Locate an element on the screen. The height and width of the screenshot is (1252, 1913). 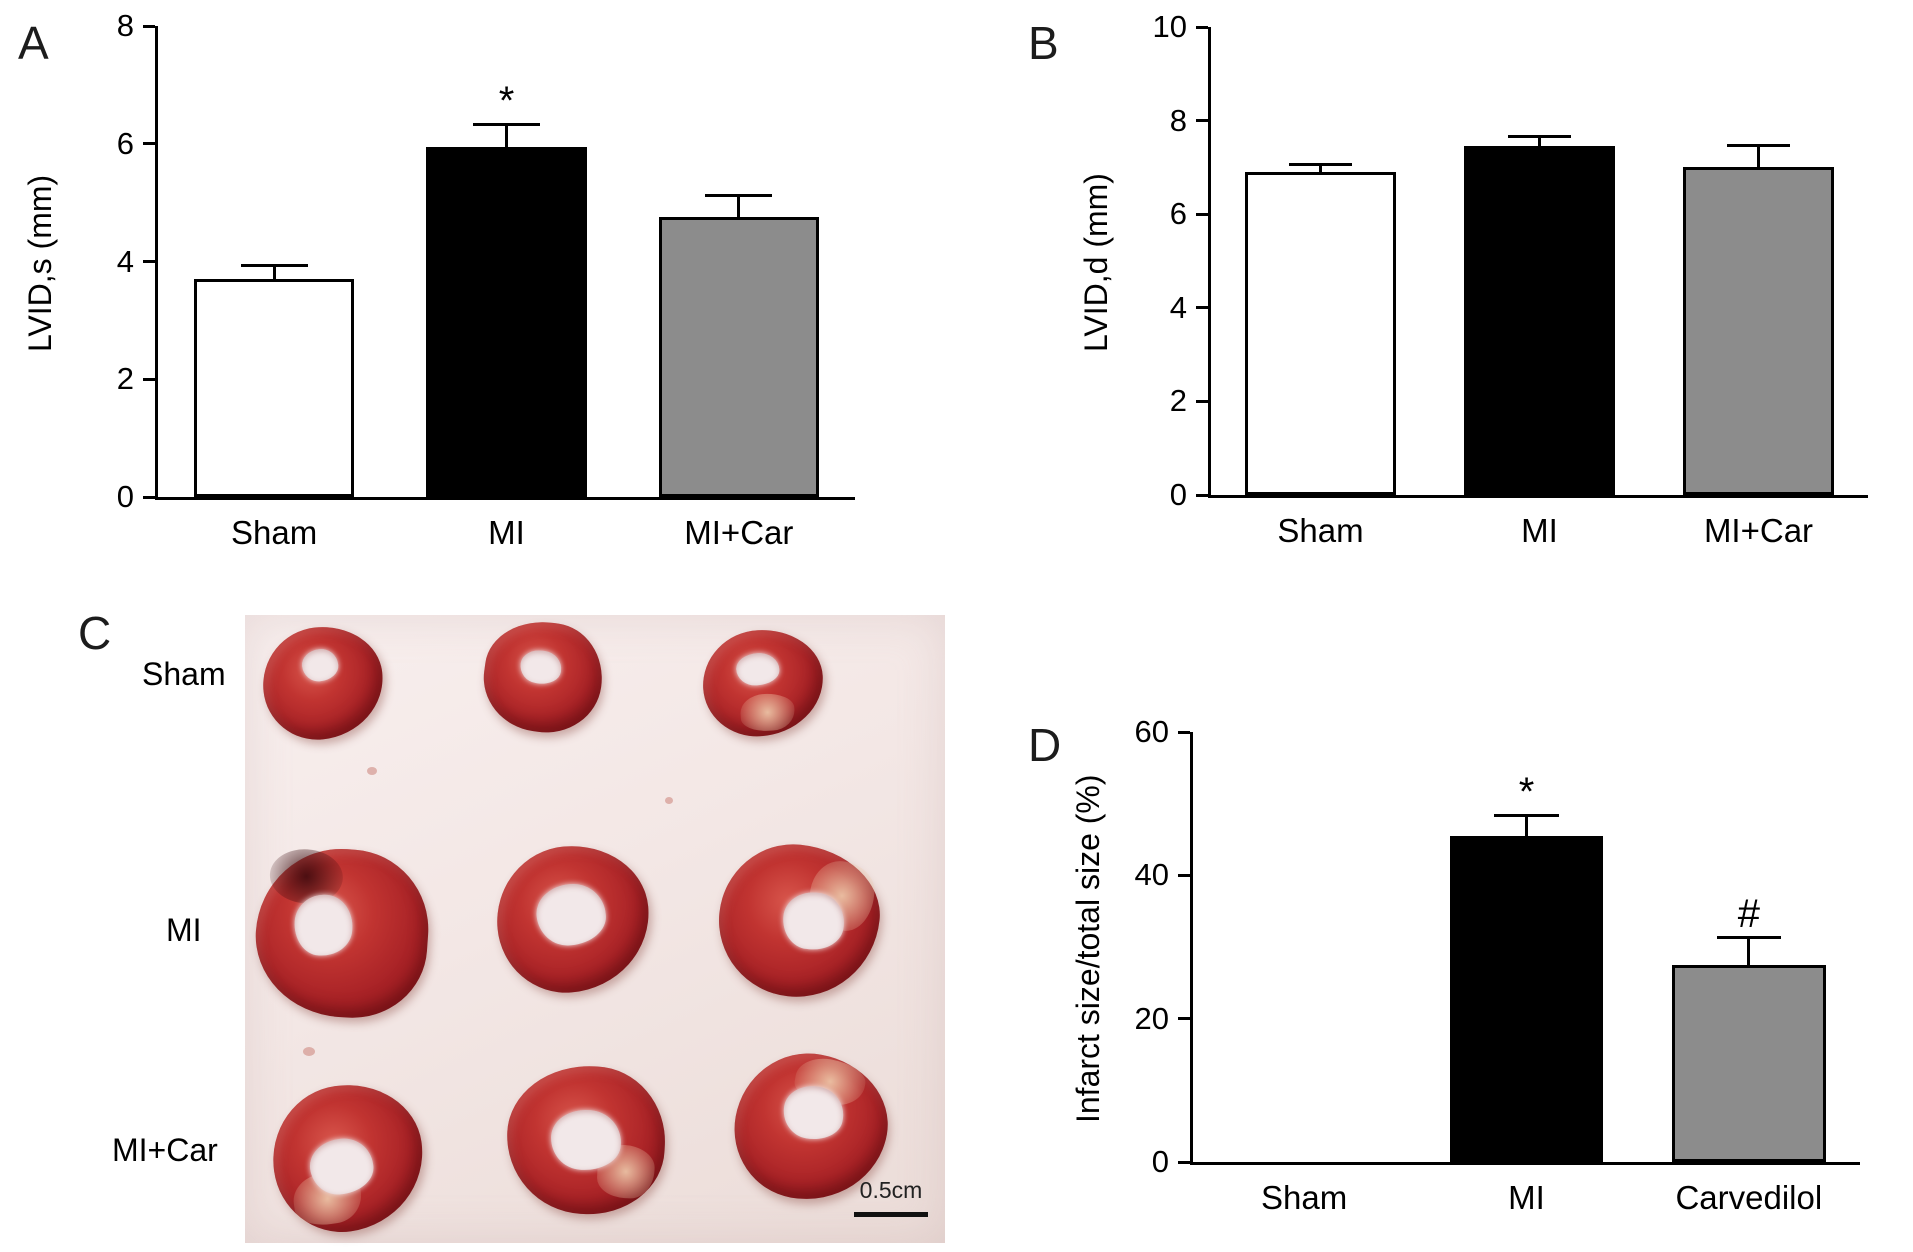
x-category-label-carvedilol: Carvedilol is located at coordinates (1749, 1197).